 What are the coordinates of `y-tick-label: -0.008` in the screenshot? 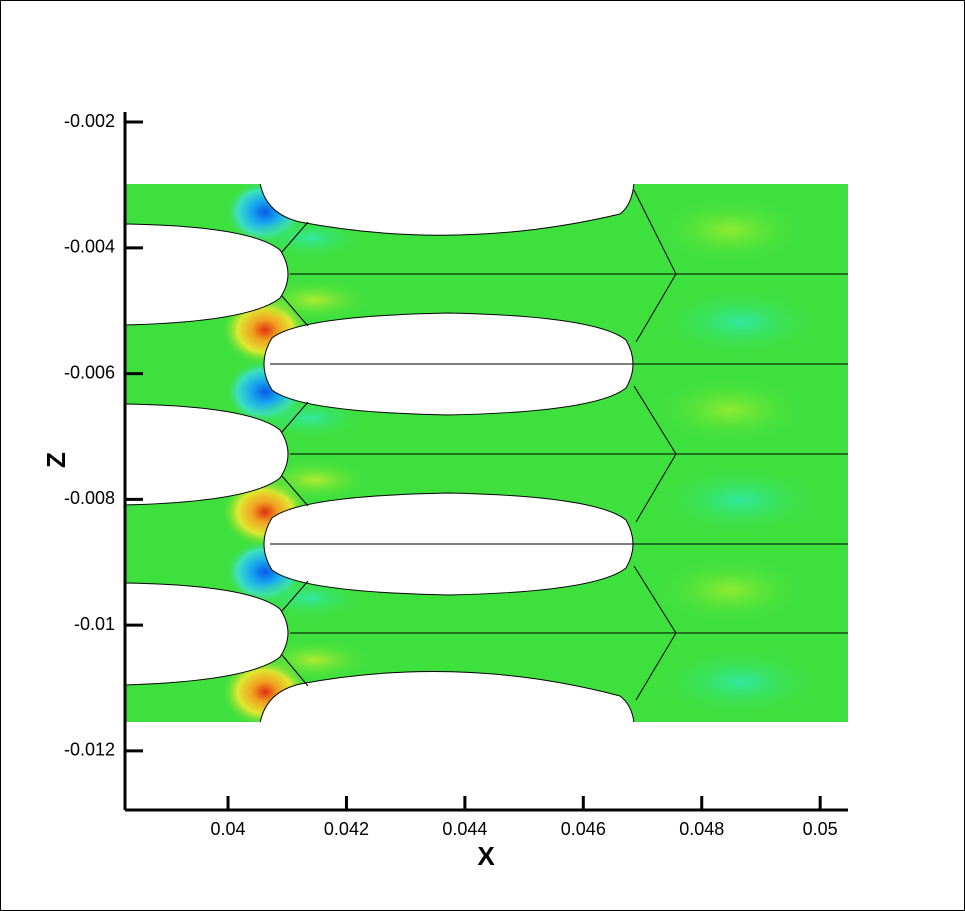 It's located at (89, 498).